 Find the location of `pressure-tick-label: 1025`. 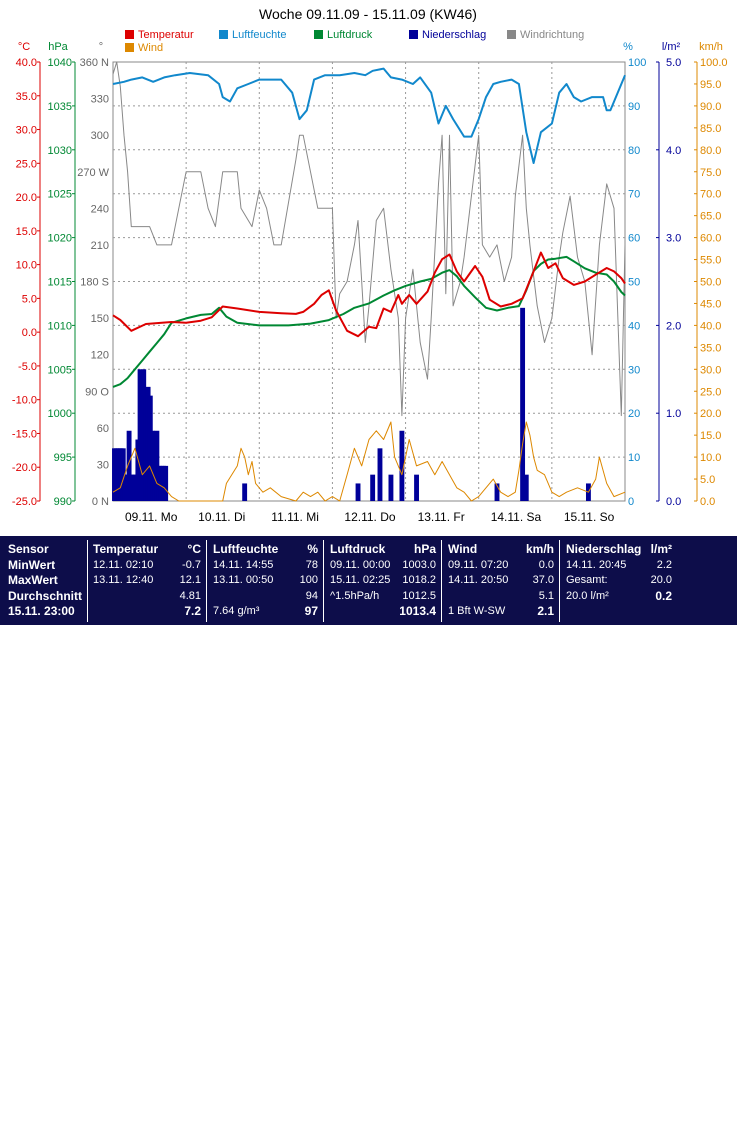

pressure-tick-label: 1025 is located at coordinates (60, 195).